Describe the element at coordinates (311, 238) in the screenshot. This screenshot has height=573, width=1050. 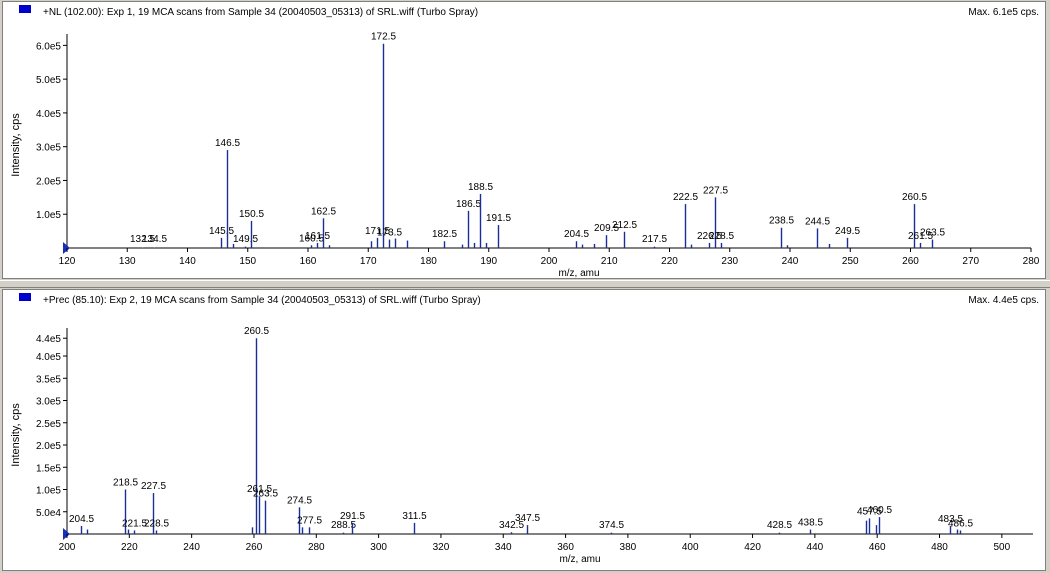
I see `peak-label: 160.5` at that location.